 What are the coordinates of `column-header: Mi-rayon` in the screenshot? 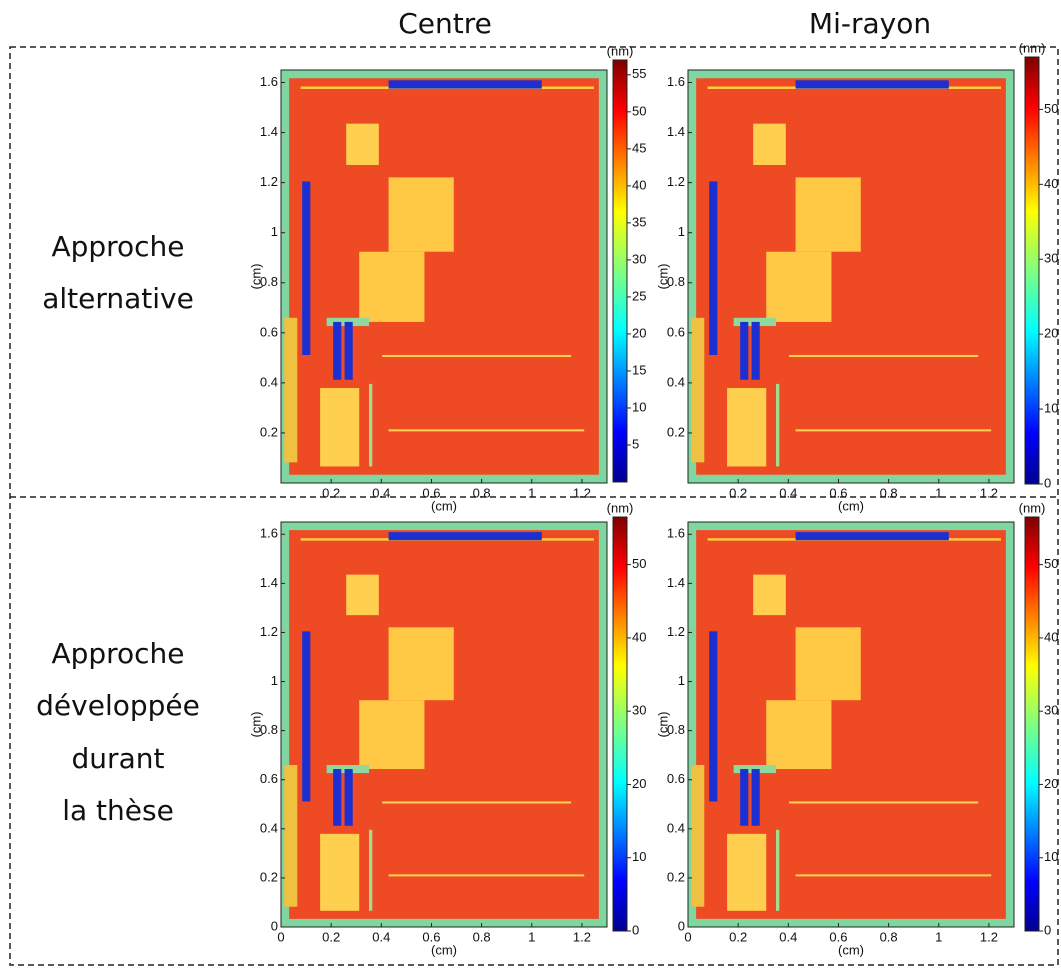 It's located at (870, 23).